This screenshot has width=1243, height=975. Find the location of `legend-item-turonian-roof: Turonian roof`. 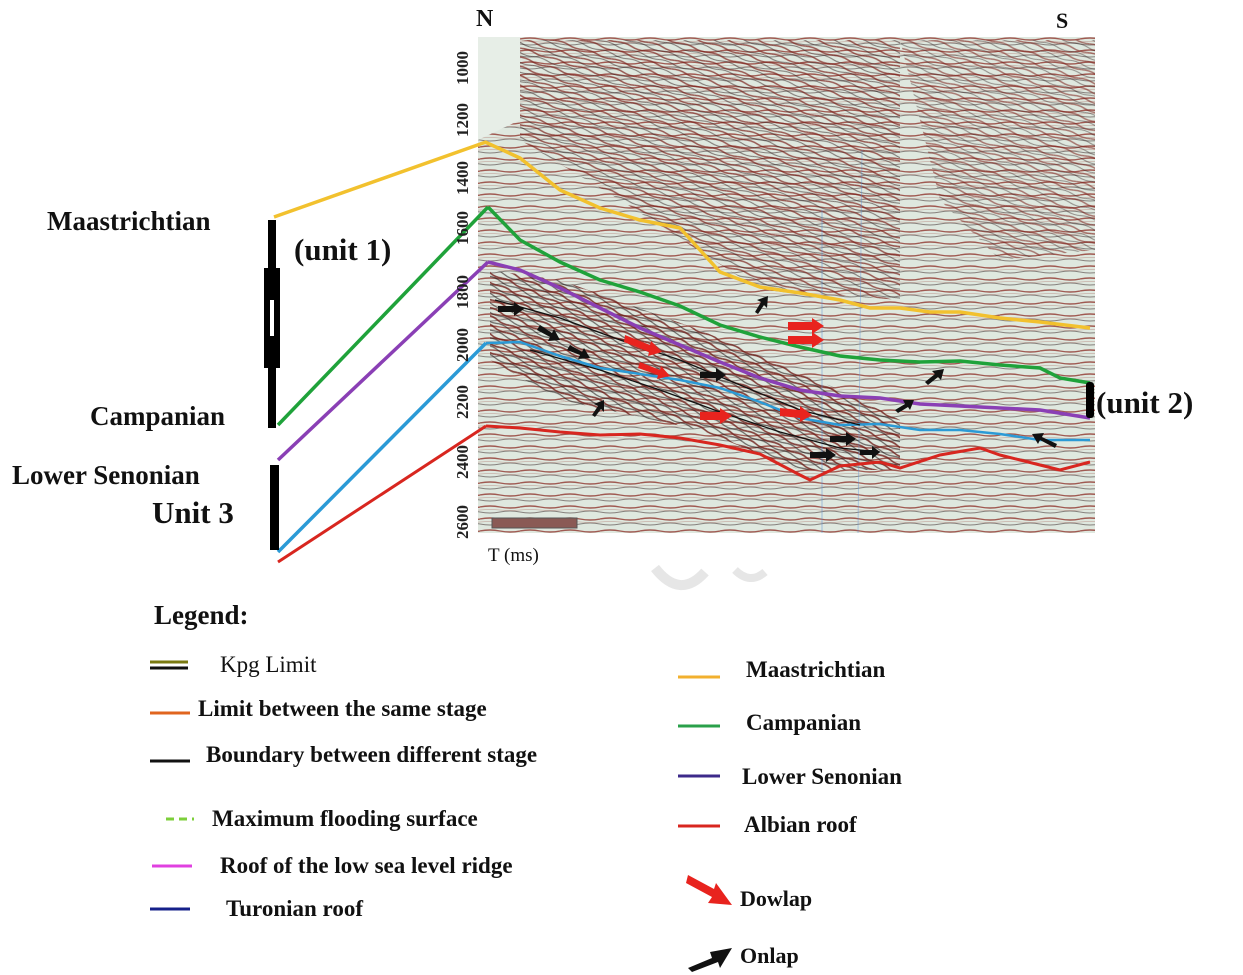

legend-item-turonian-roof: Turonian roof is located at coordinates (255, 909).